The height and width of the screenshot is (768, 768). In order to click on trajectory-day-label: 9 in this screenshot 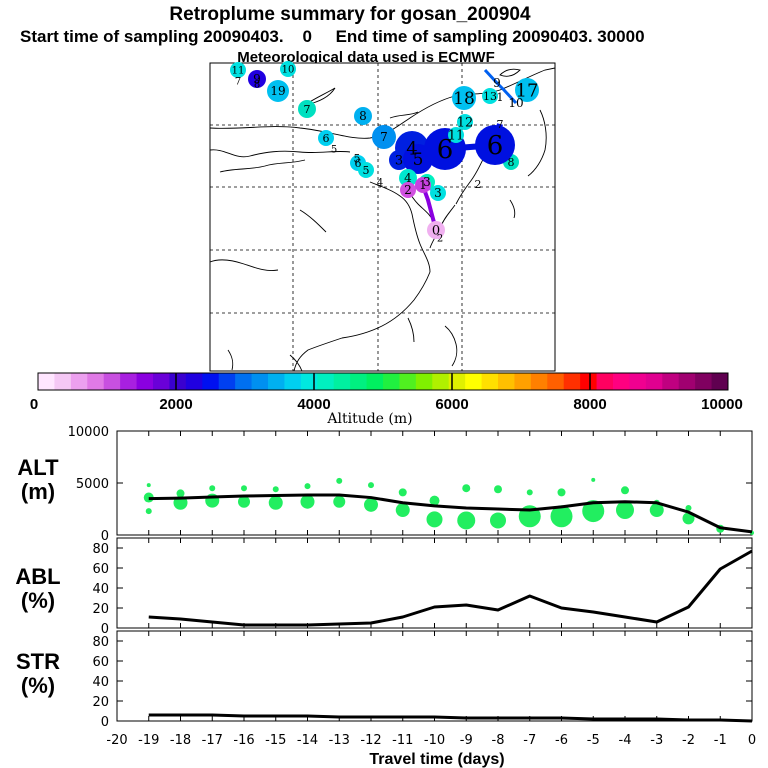, I will do `click(257, 79)`.